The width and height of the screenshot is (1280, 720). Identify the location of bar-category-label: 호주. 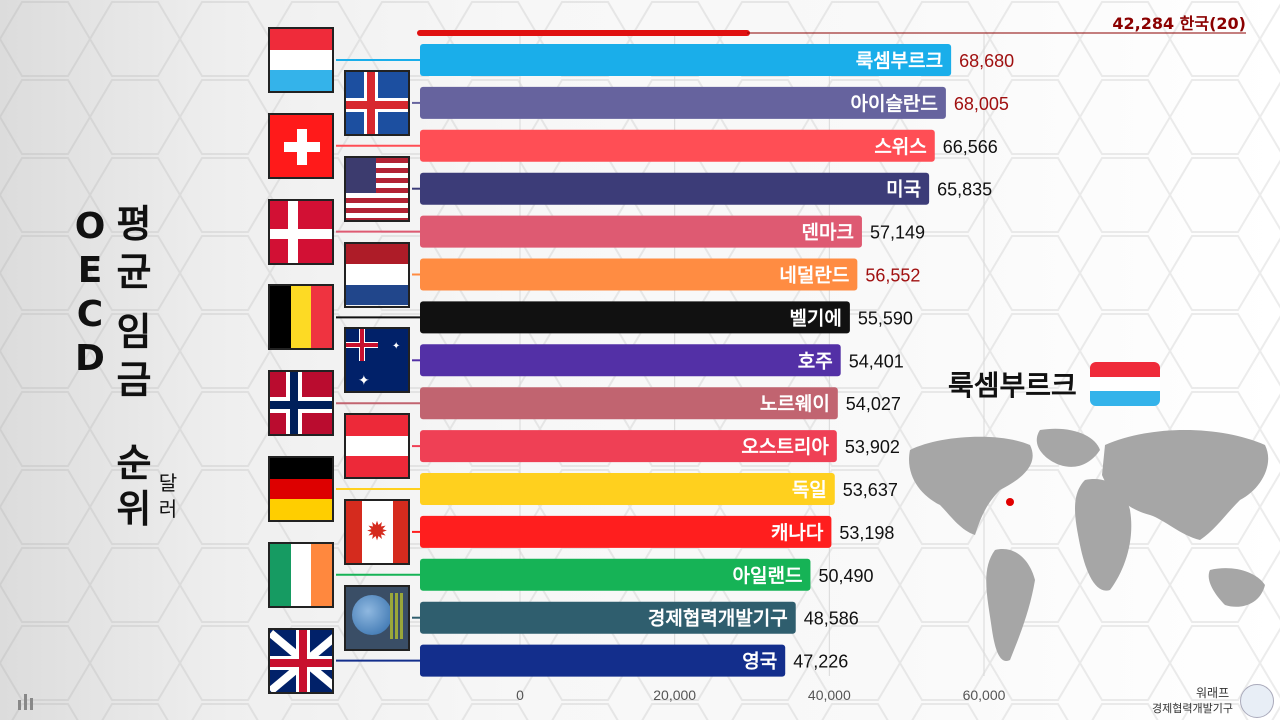
(815, 361).